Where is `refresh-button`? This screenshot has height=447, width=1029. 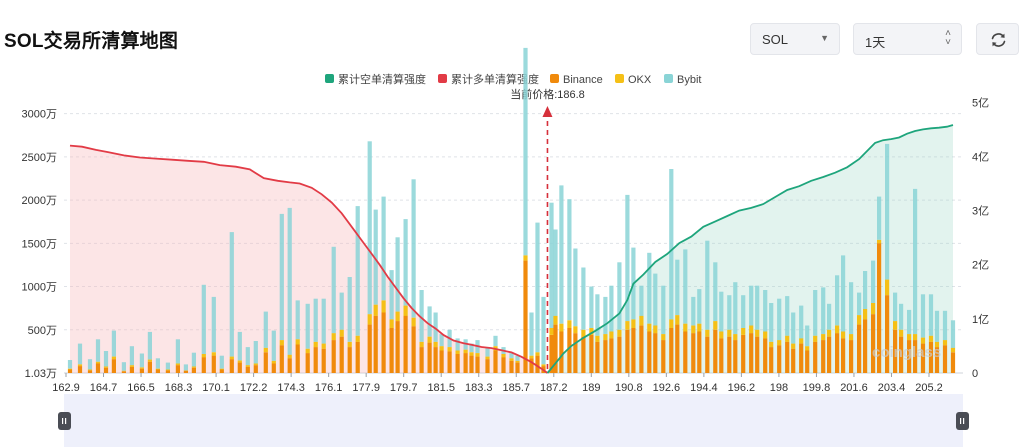
refresh-button is located at coordinates (997, 39).